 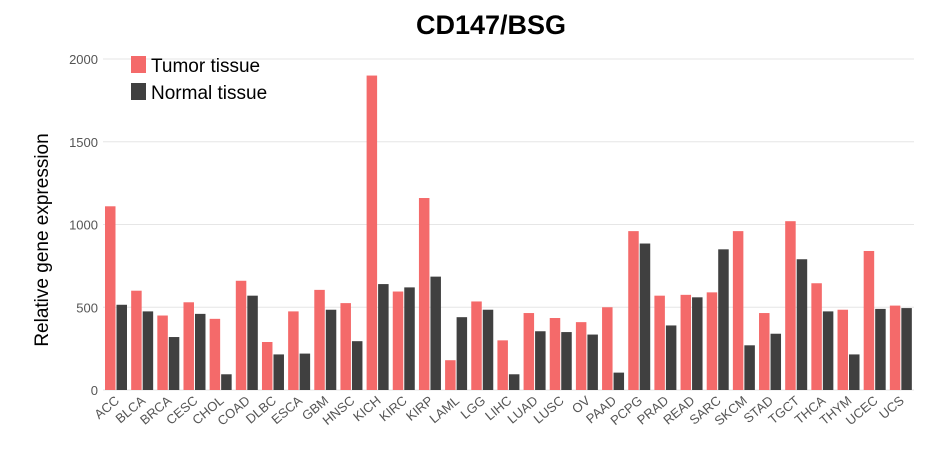 What do you see at coordinates (305, 371) in the screenshot?
I see `bar-normal-tissue-esca` at bounding box center [305, 371].